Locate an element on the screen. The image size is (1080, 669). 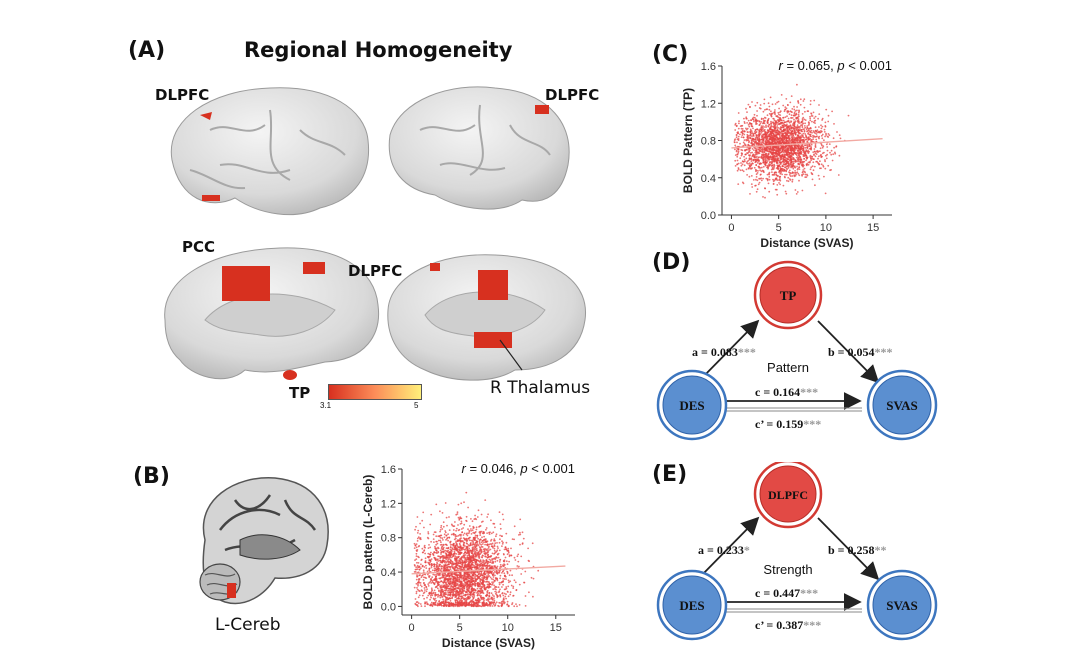
panel-c-label: (C) is located at coordinates (670, 54).